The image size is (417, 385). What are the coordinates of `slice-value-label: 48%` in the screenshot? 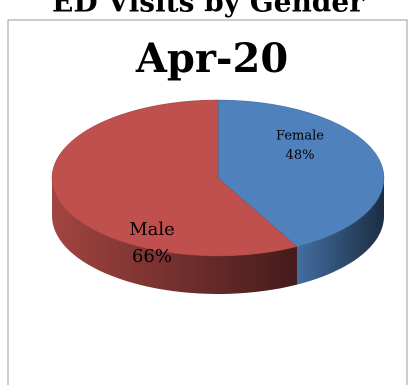 It's located at (300, 155).